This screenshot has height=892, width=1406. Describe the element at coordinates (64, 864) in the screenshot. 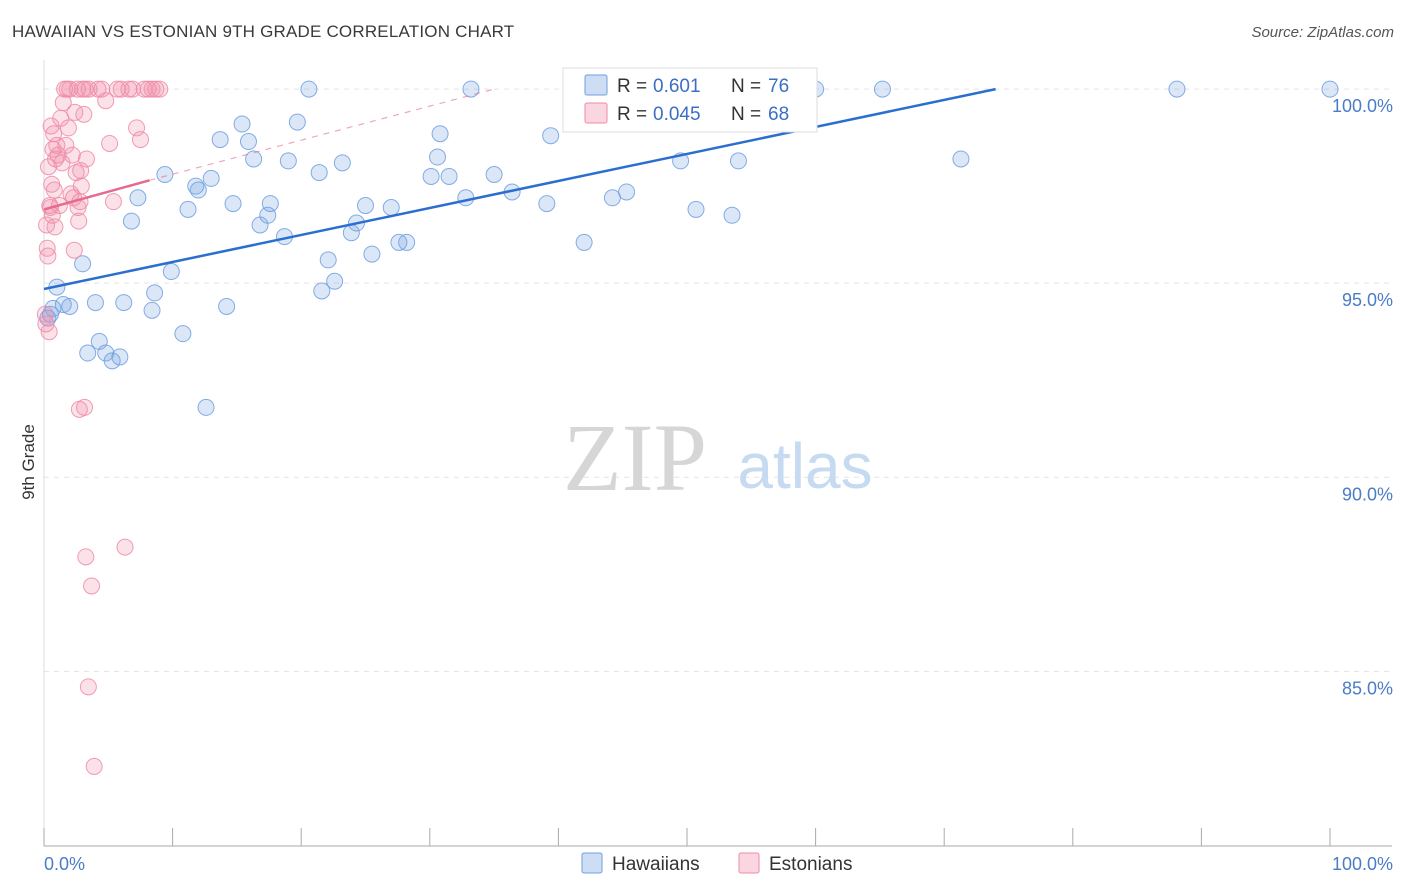

I see `x-tick-label-min: 0.0%` at that location.